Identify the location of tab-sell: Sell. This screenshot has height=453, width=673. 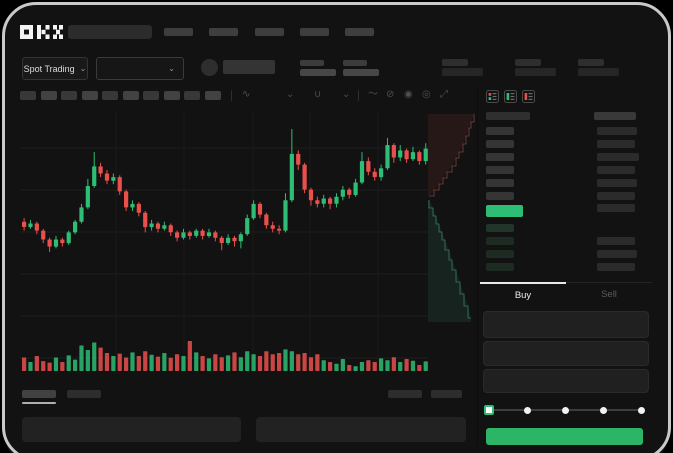
(609, 294).